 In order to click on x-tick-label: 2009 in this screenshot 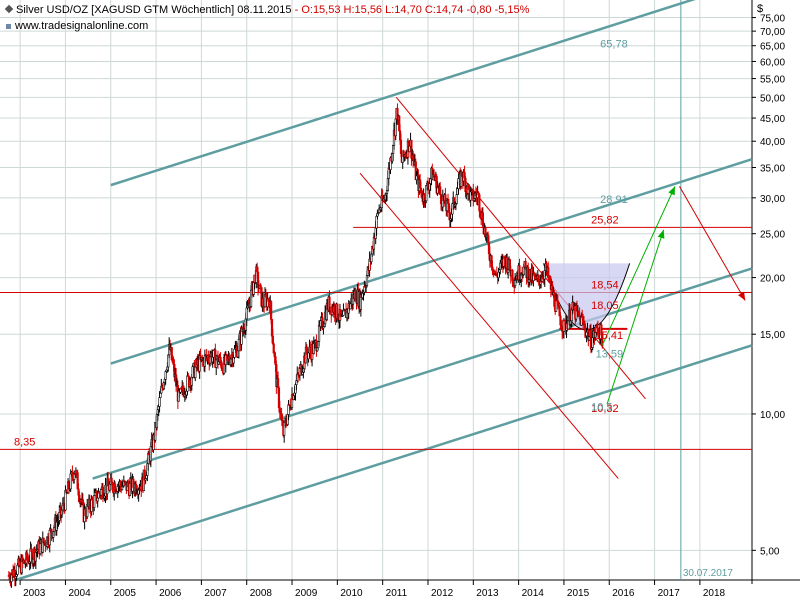, I will do `click(306, 593)`.